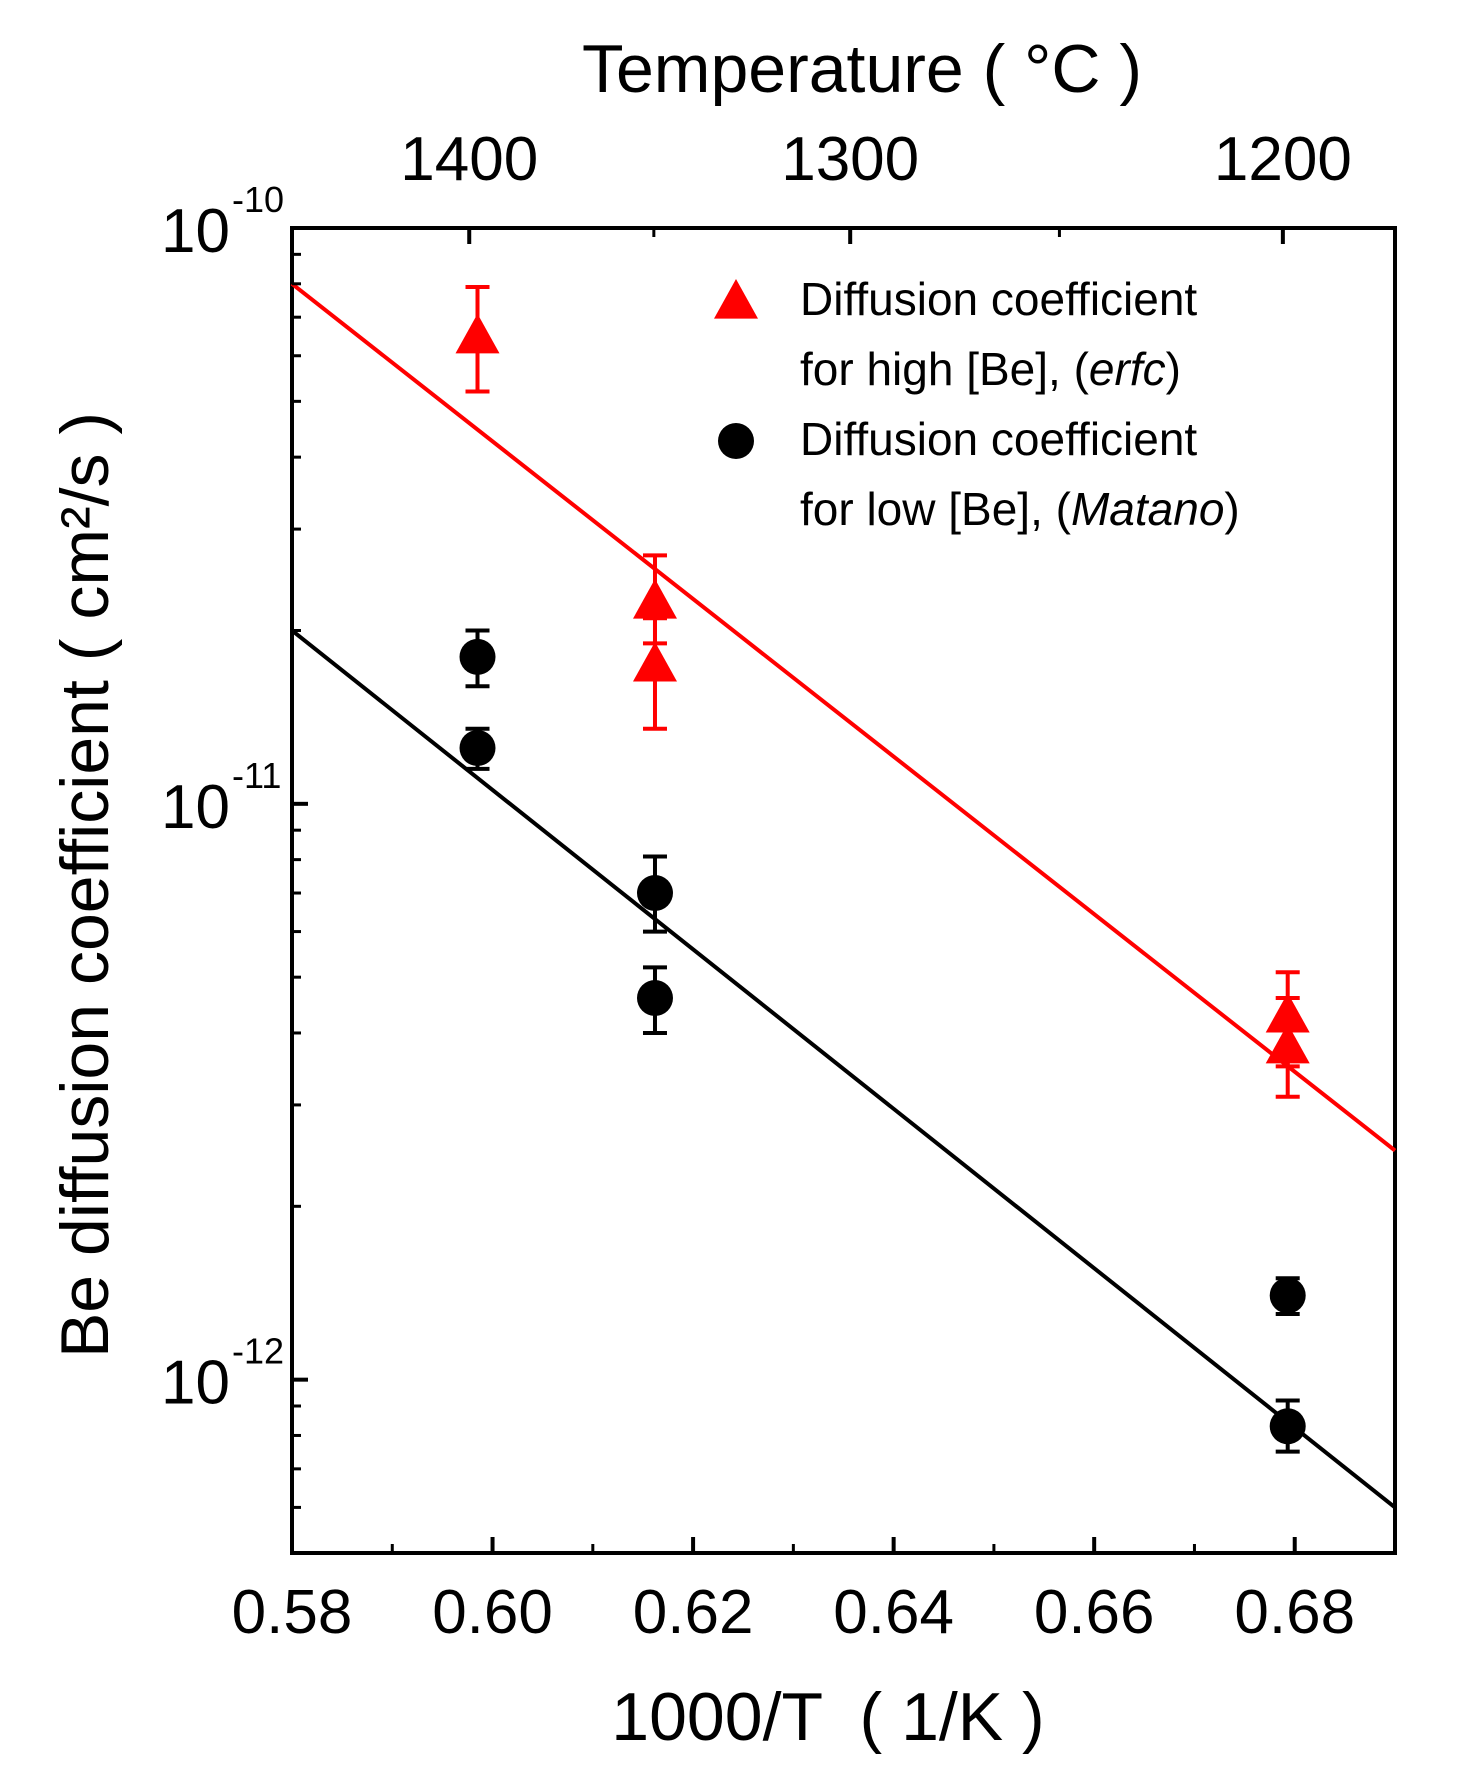  What do you see at coordinates (85, 885) in the screenshot?
I see `y-axis-title: Be diffusion coefficient ( cm²/s )` at bounding box center [85, 885].